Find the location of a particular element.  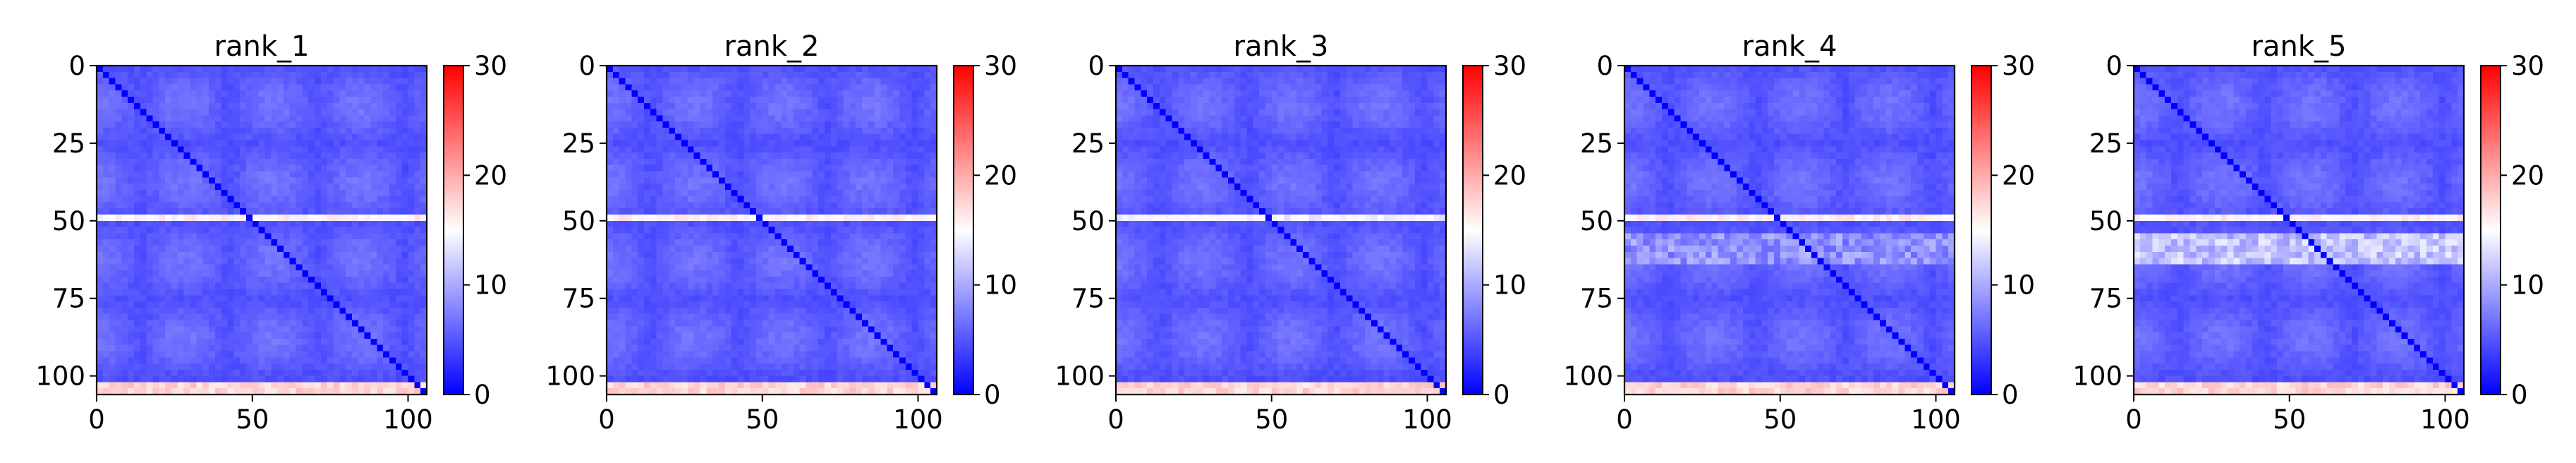

heatmap-cells is located at coordinates (262, 230).